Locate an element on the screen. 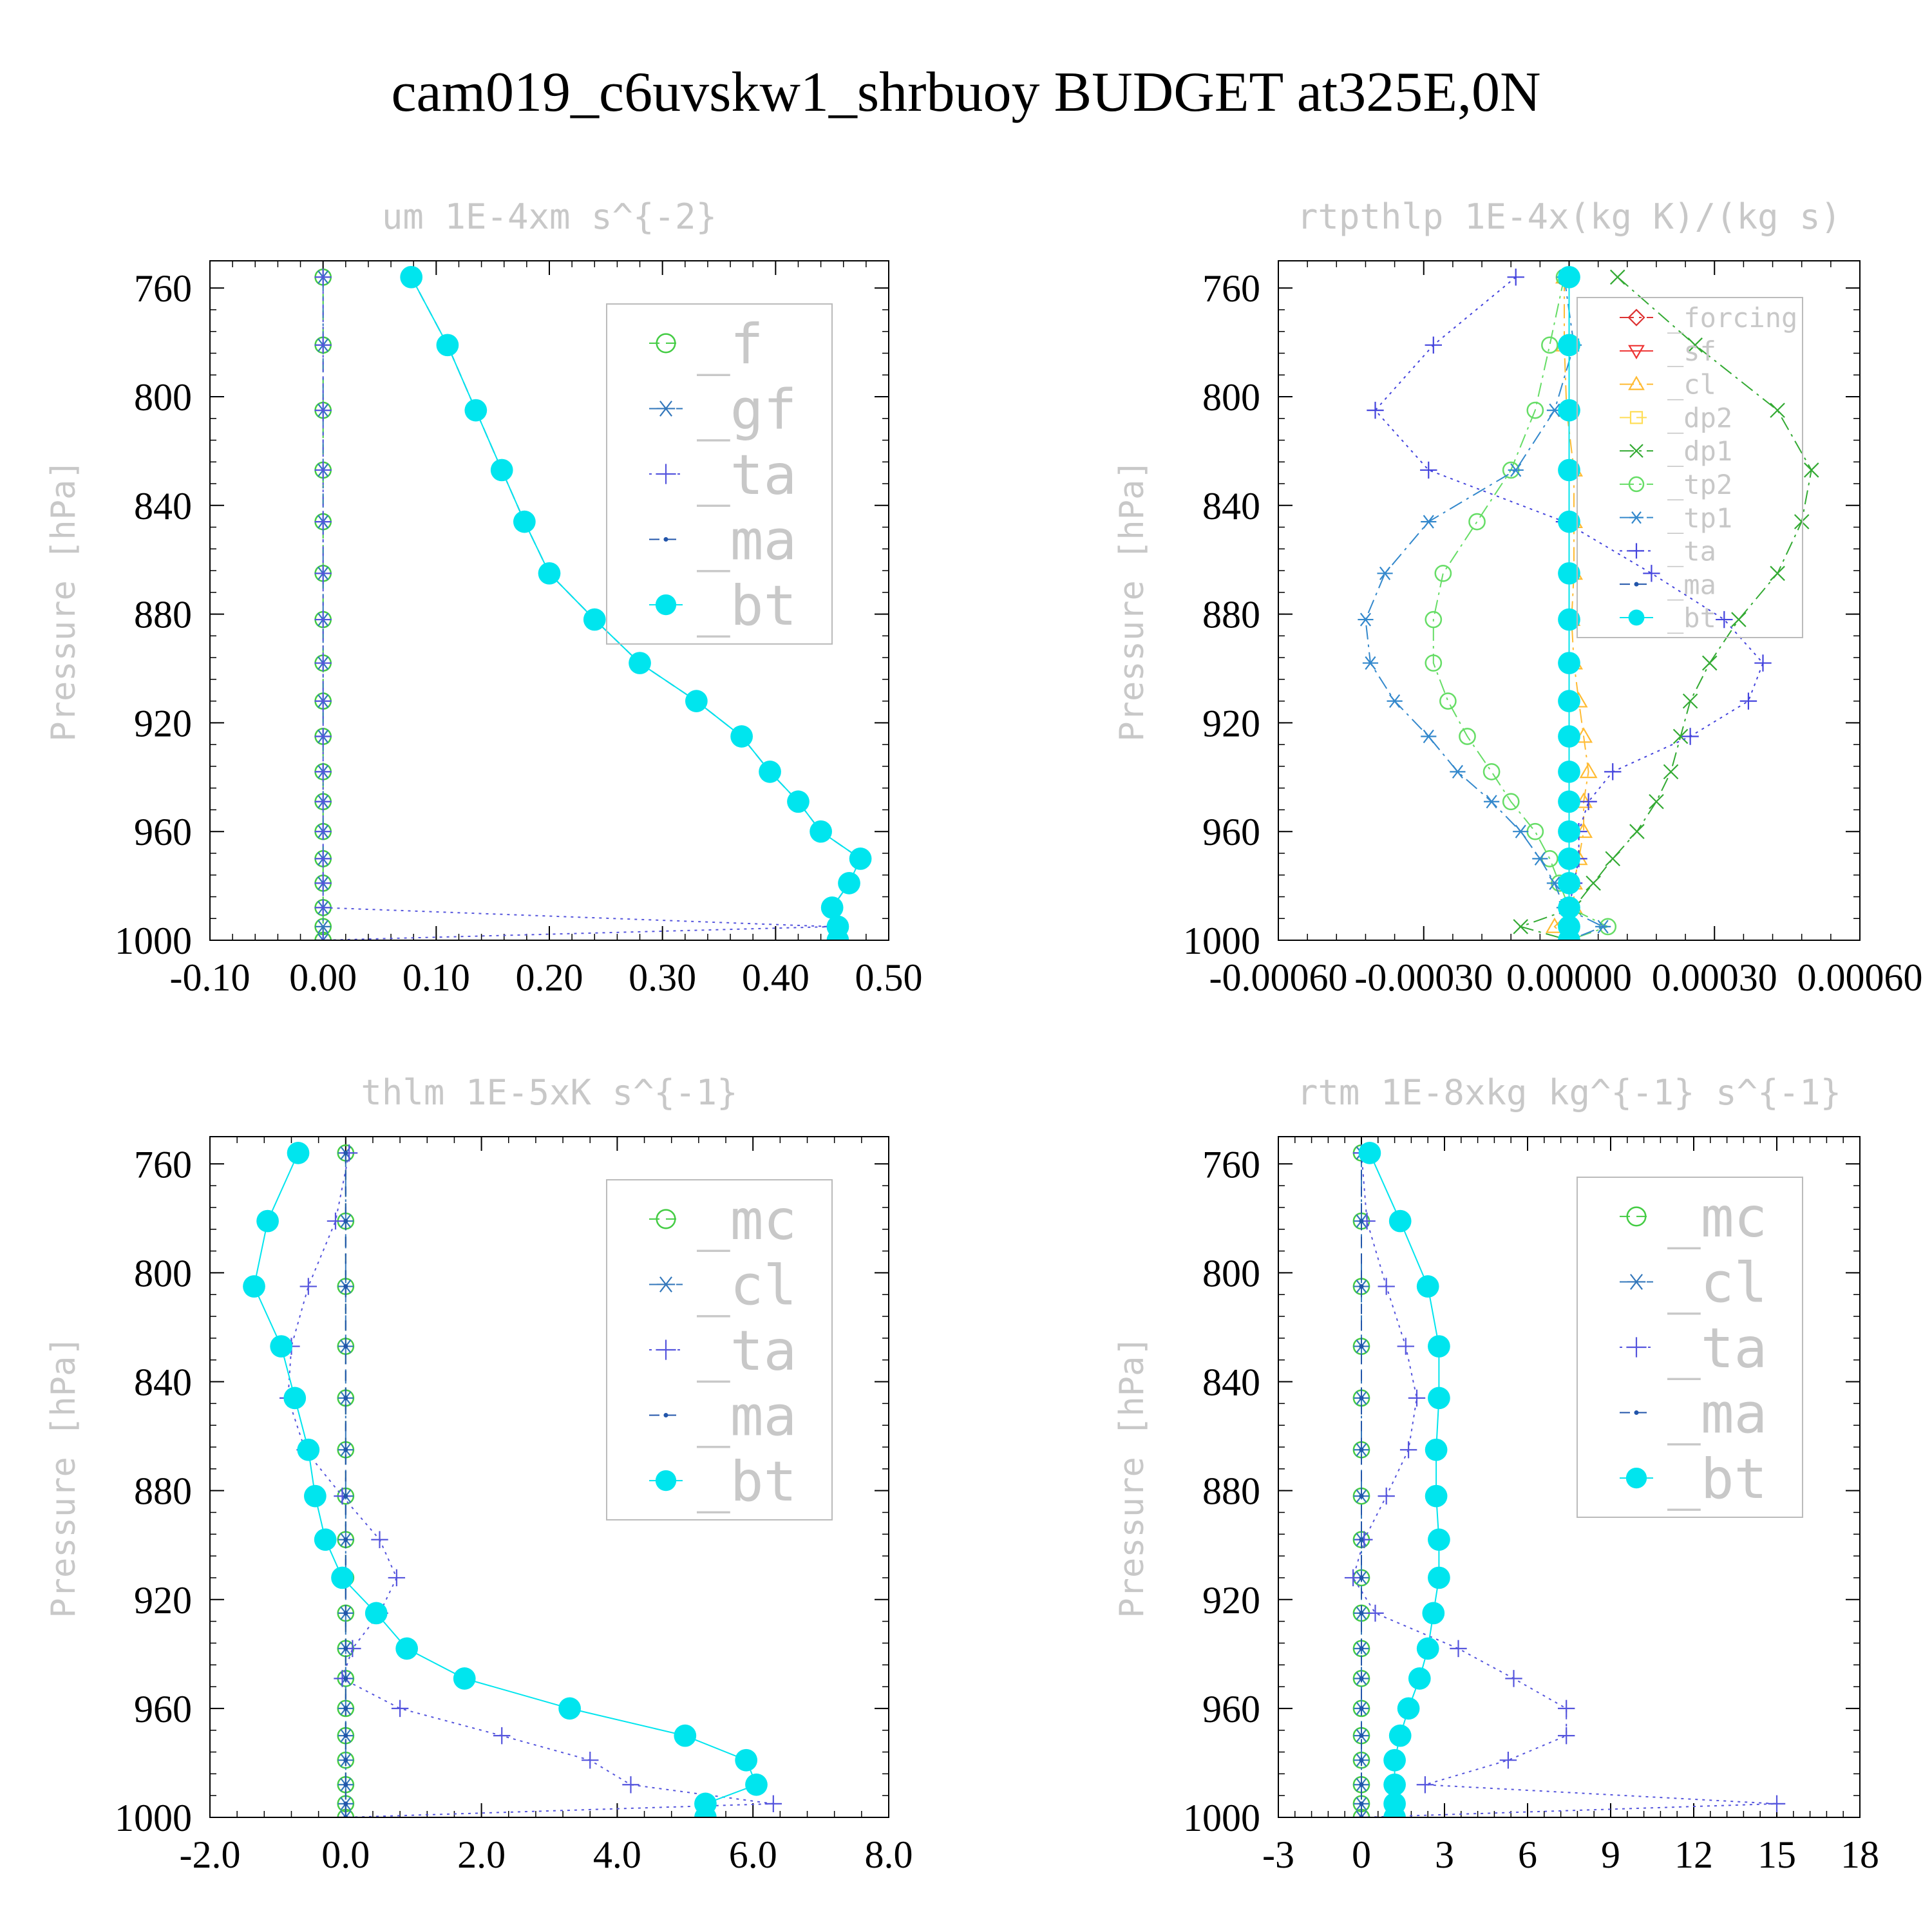  legend: _forcing_sf_cl_dp2_dp1_tp2_tp1_ta_ma_bt is located at coordinates (1690, 467).